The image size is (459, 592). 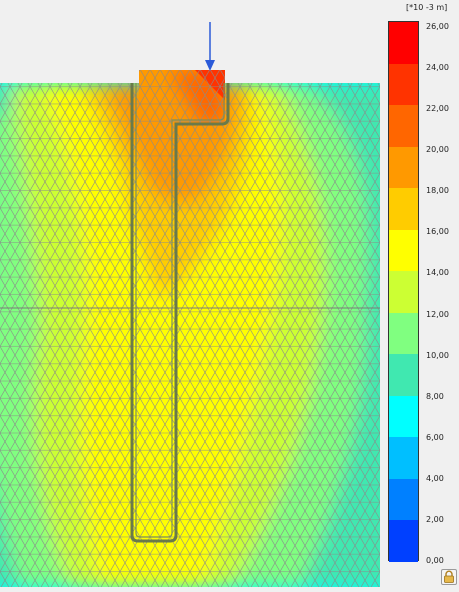 What do you see at coordinates (437, 190) in the screenshot?
I see `legend-tick-label: 18,00` at bounding box center [437, 190].